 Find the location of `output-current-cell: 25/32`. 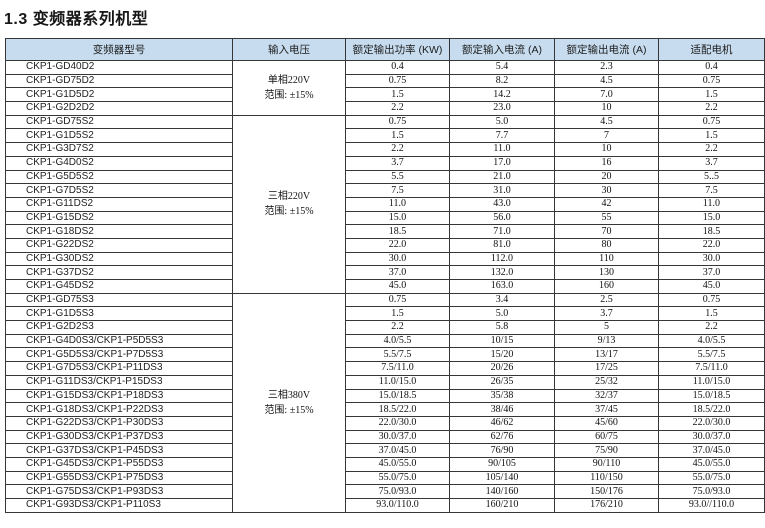

output-current-cell: 25/32 is located at coordinates (606, 382).